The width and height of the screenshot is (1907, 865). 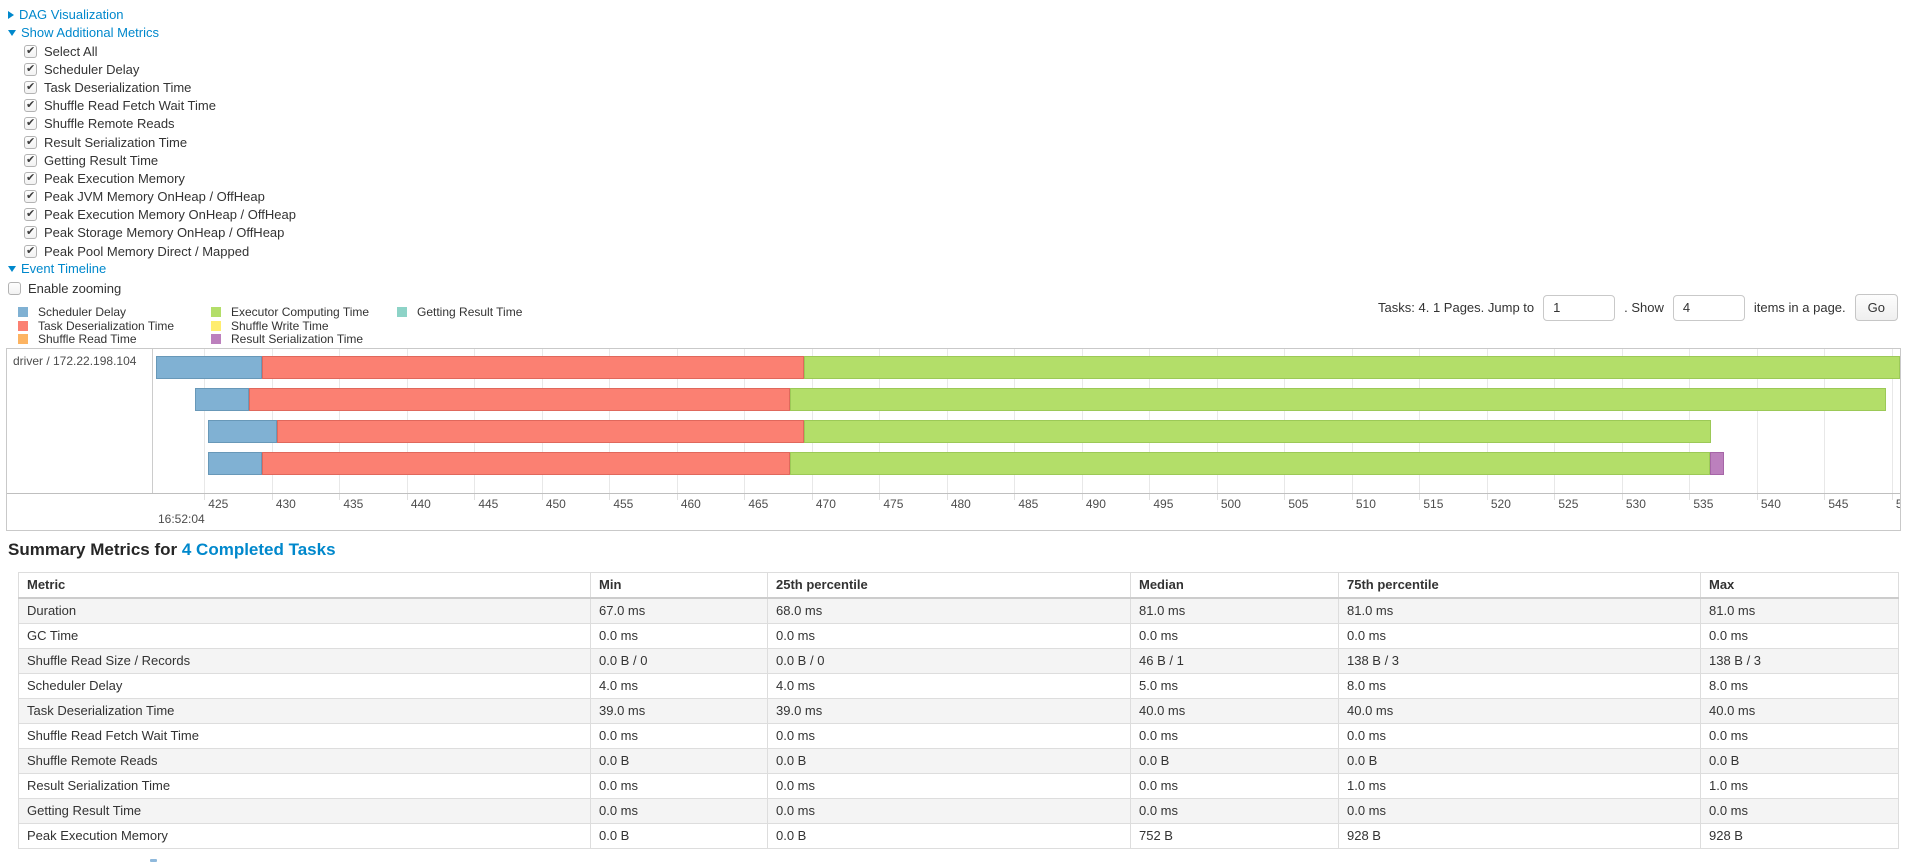 I want to click on legend-label: Executor Computing Time, so click(x=300, y=312).